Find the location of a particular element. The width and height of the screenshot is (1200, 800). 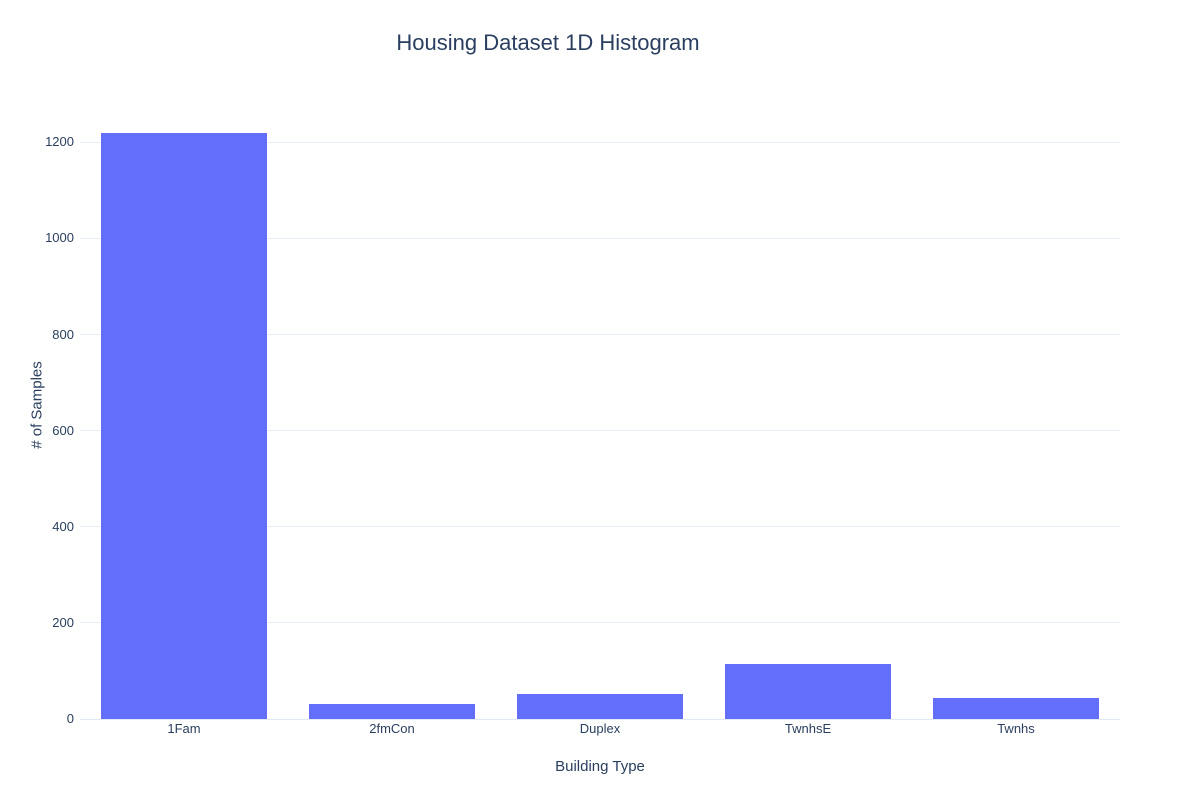

y-tick-label: 600 is located at coordinates (63, 430).